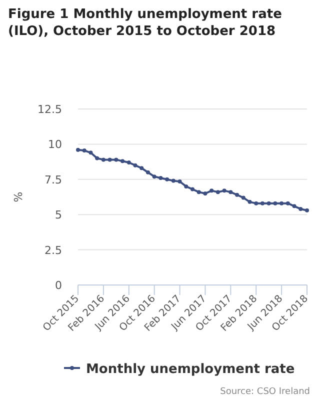 The image size is (320, 400). What do you see at coordinates (53, 250) in the screenshot?
I see `y-tick-label: 2.5` at bounding box center [53, 250].